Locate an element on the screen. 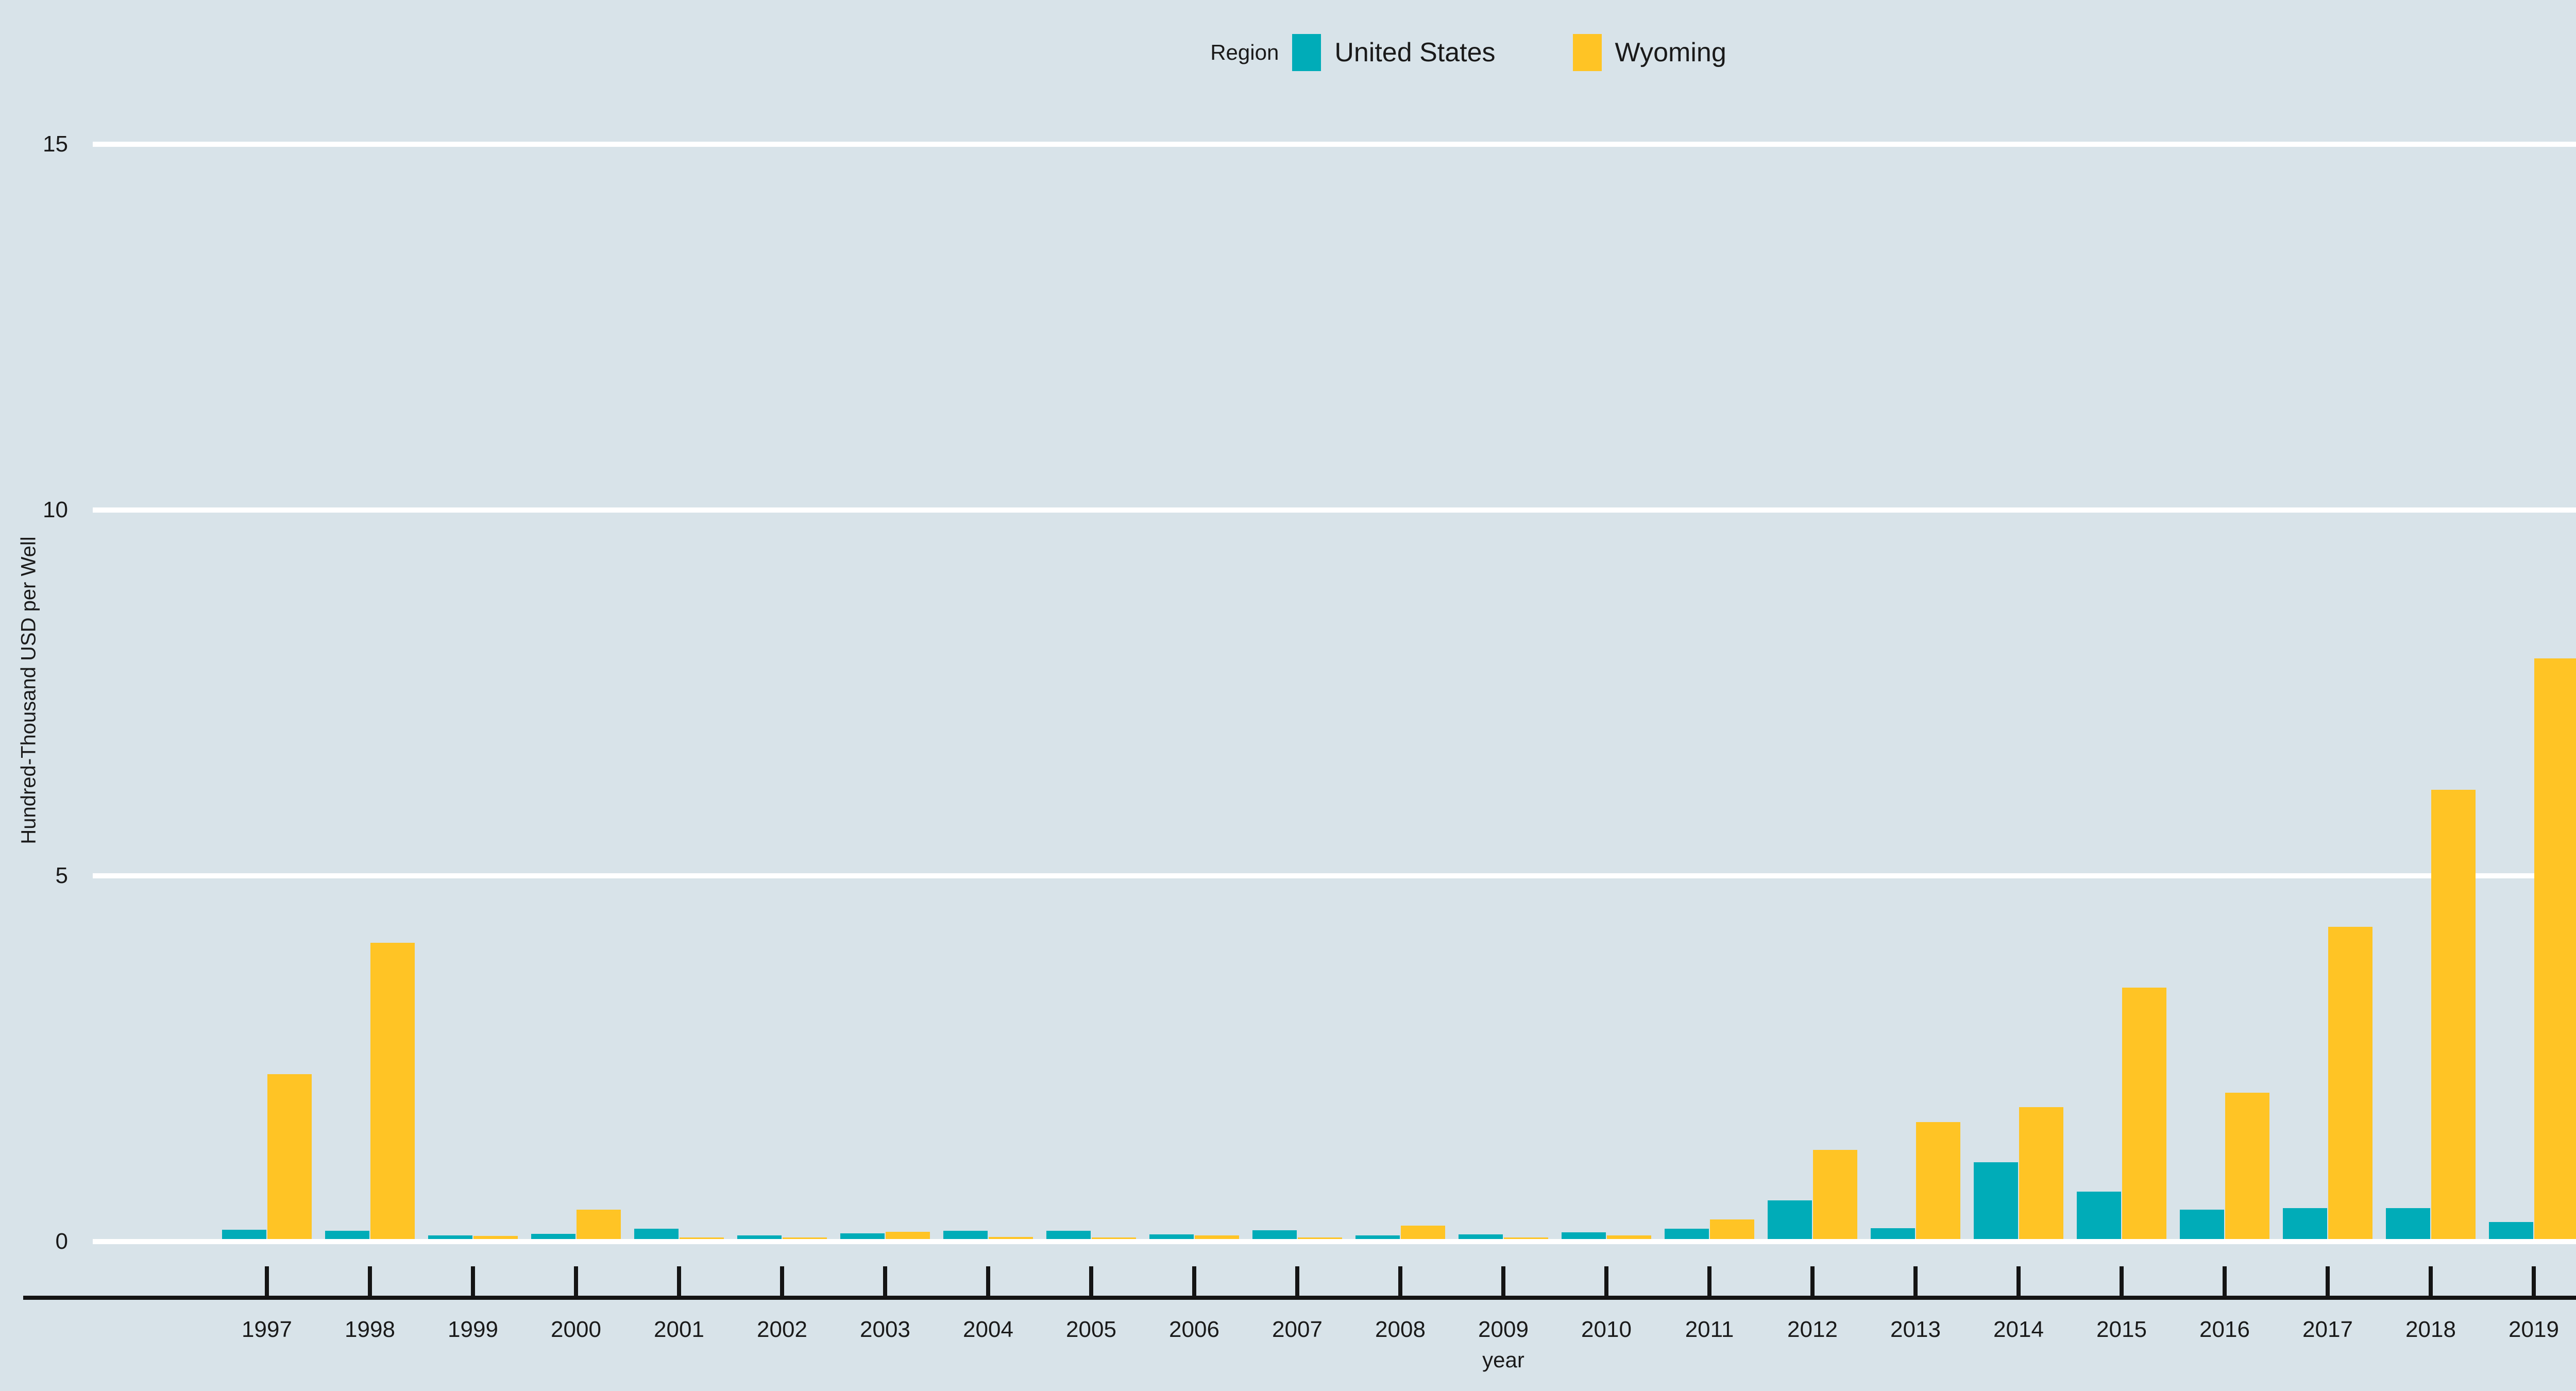 Image resolution: width=2576 pixels, height=1391 pixels. x-tick-label-2015: 2015 is located at coordinates (2121, 1329).